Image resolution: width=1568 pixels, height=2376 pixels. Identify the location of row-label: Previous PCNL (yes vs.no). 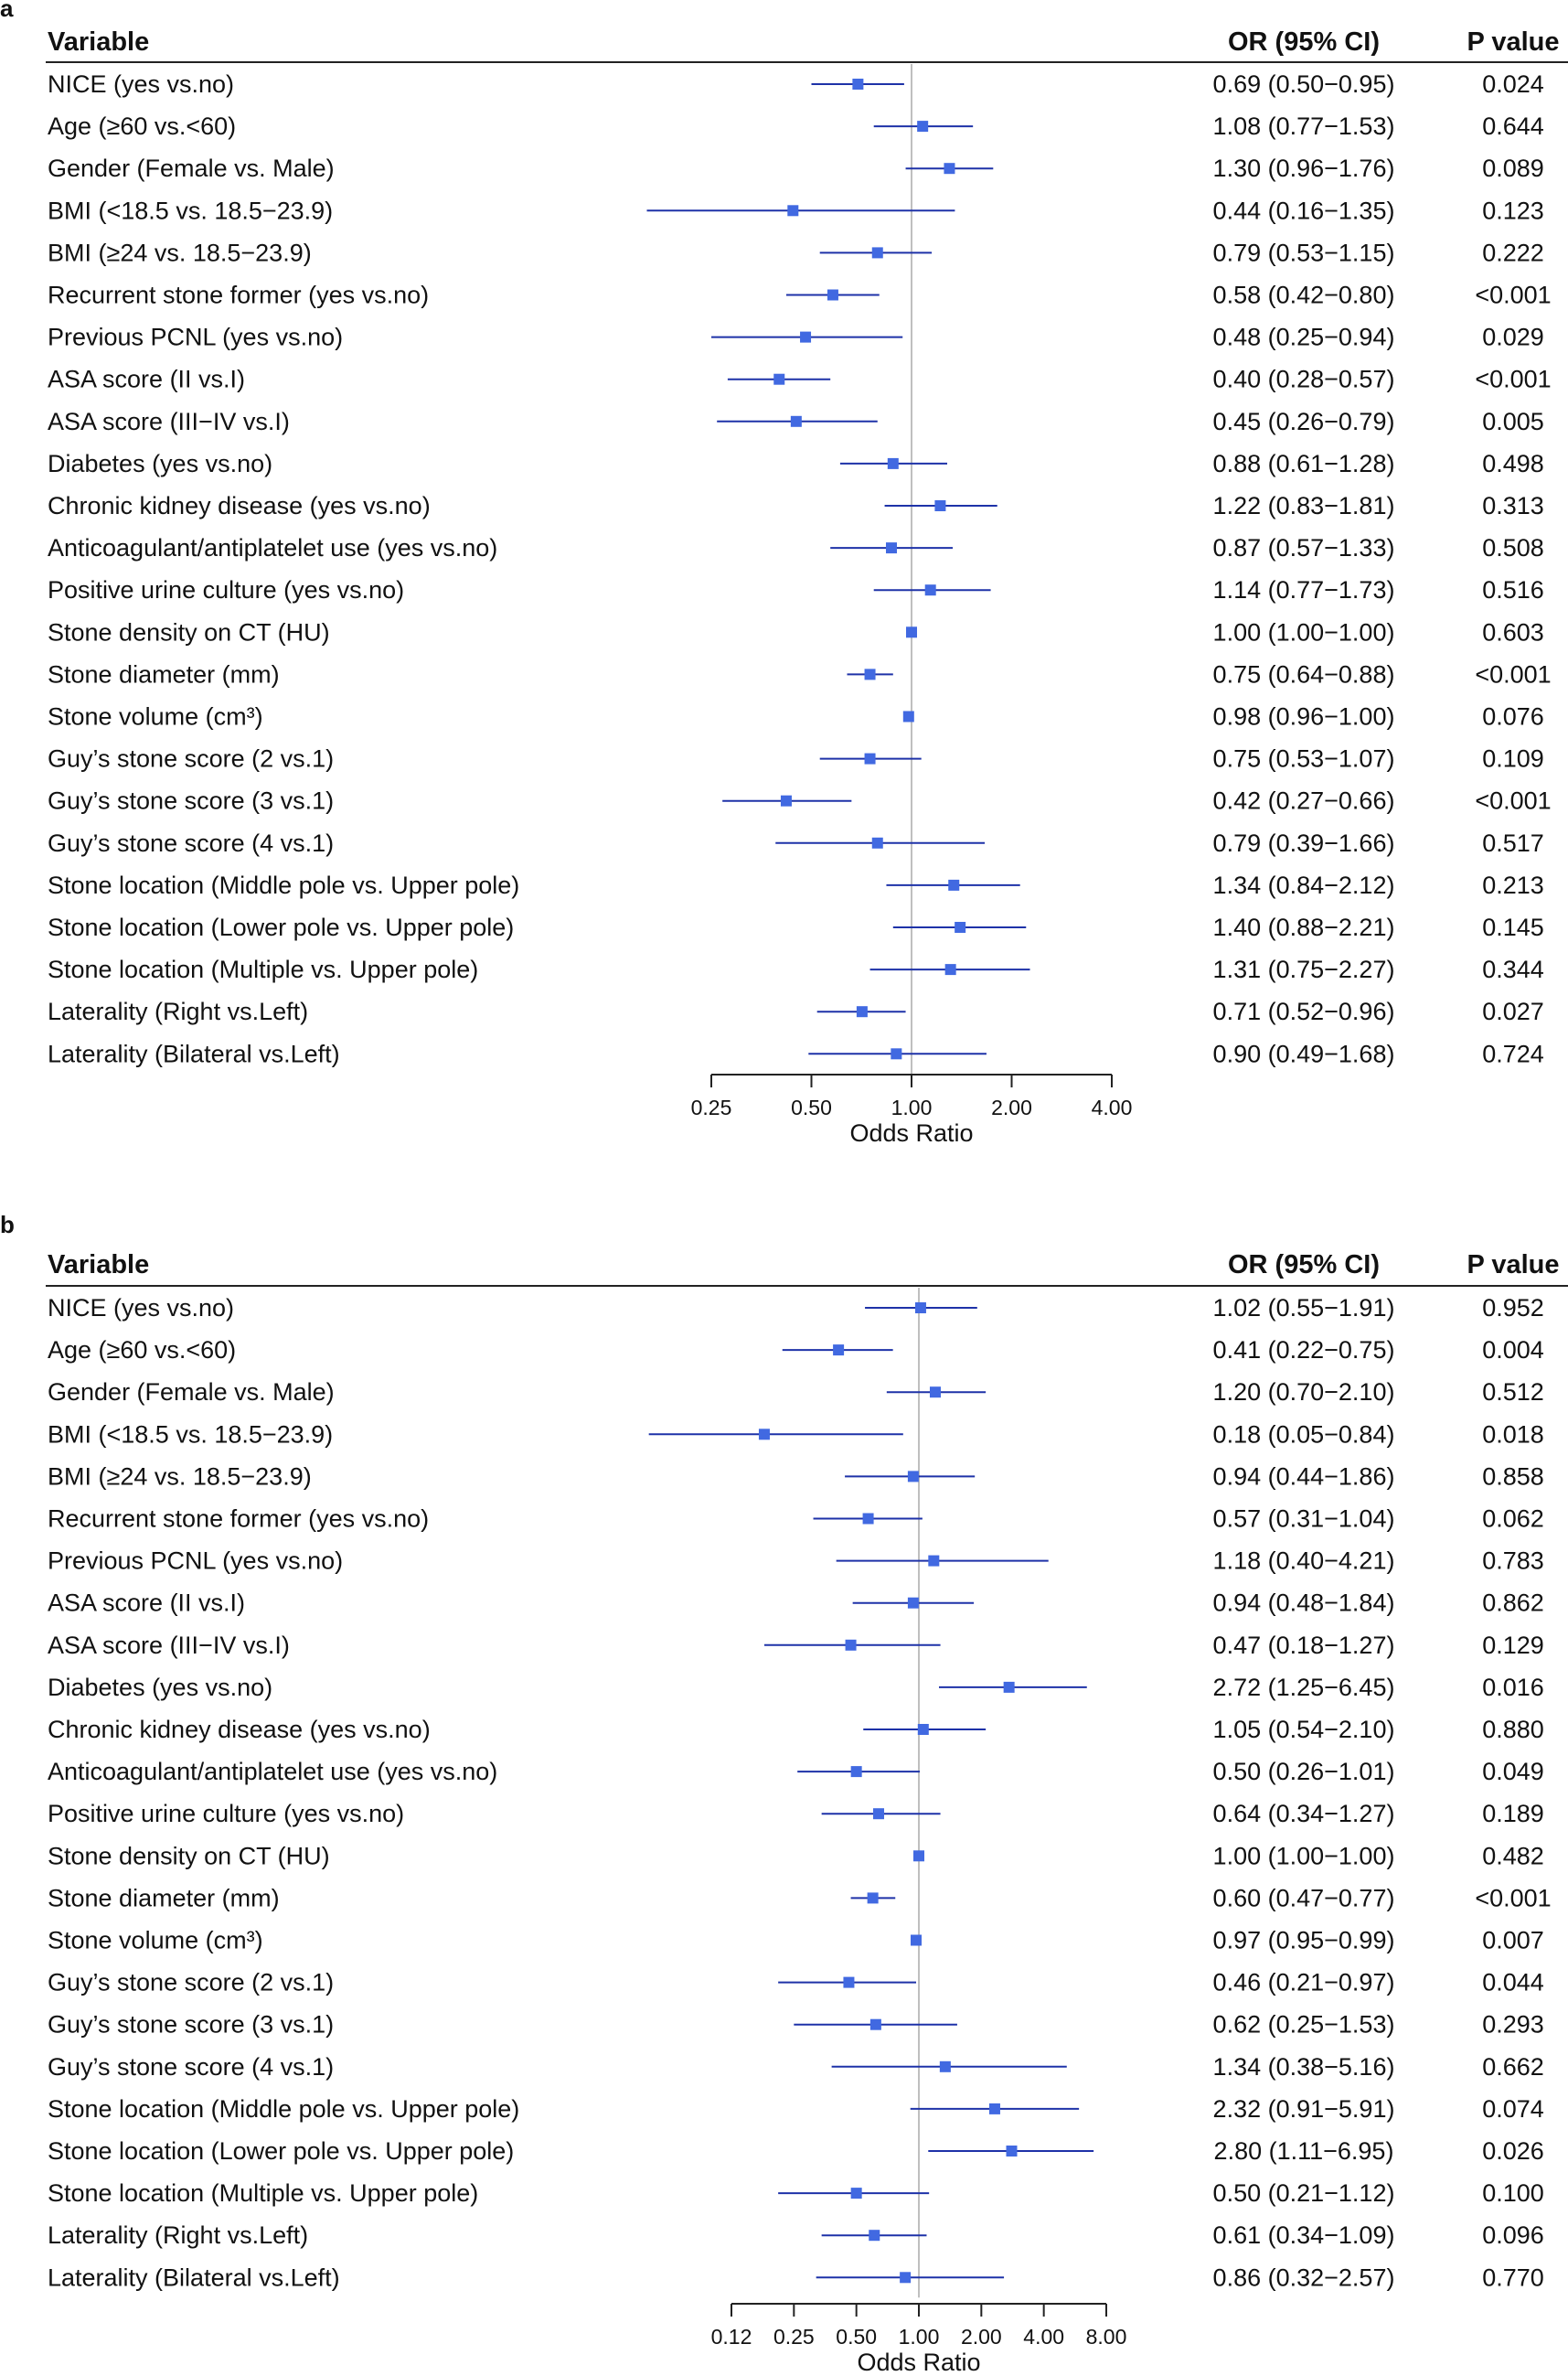
(195, 1561).